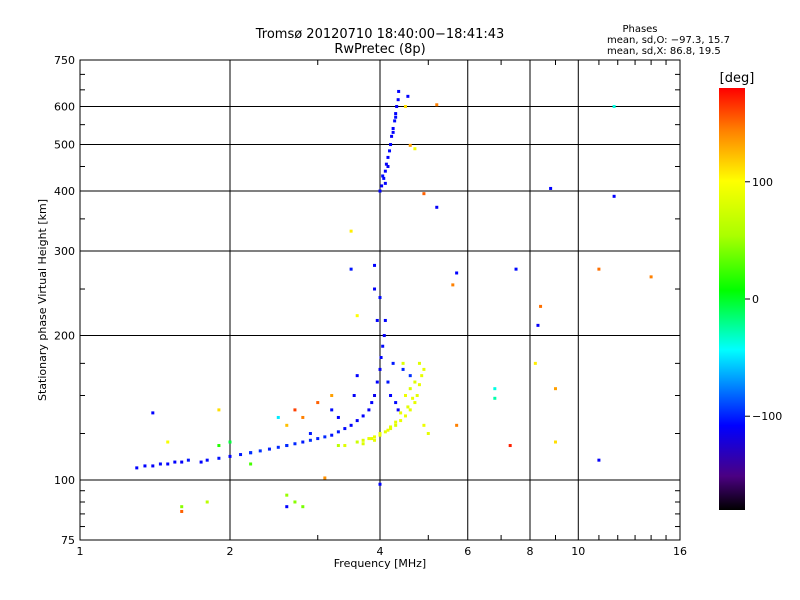 This screenshot has height=600, width=800. I want to click on y-tick-label: 100, so click(64, 480).